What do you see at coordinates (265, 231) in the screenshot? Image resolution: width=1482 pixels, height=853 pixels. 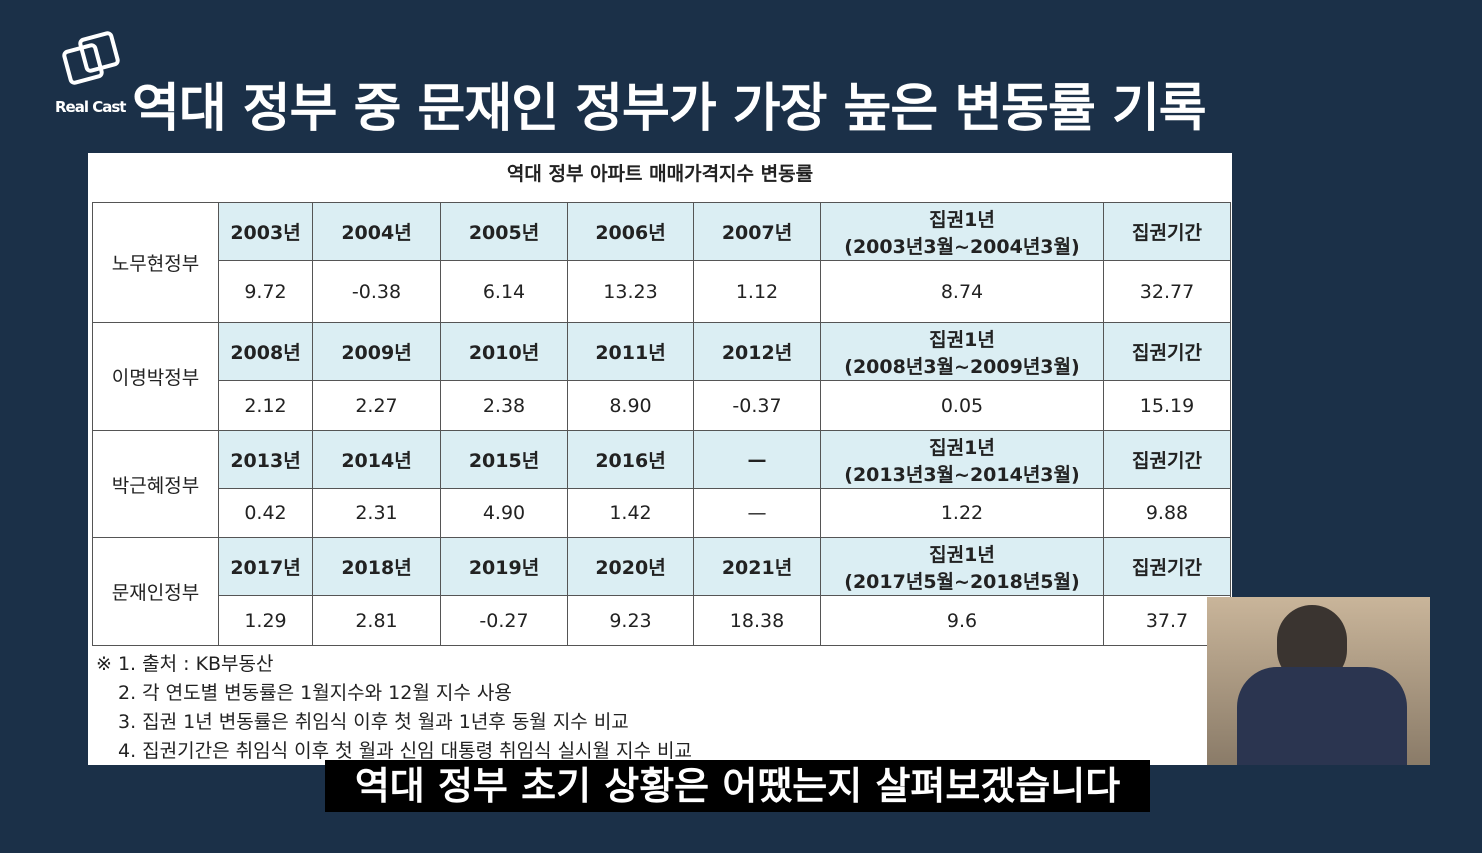 I see `year-header: 2003년` at bounding box center [265, 231].